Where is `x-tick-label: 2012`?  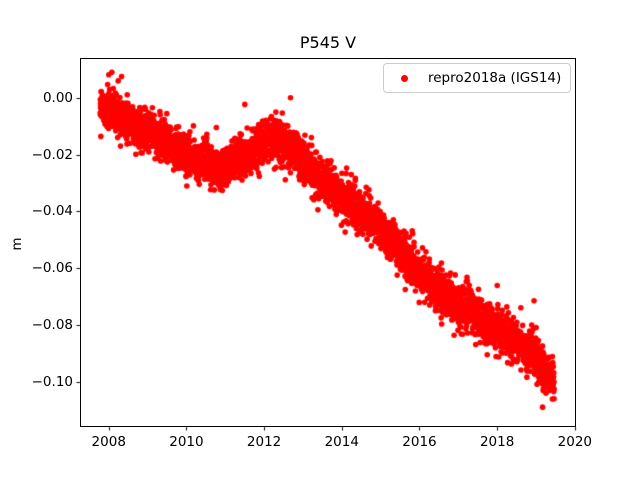
x-tick-label: 2012 is located at coordinates (264, 442).